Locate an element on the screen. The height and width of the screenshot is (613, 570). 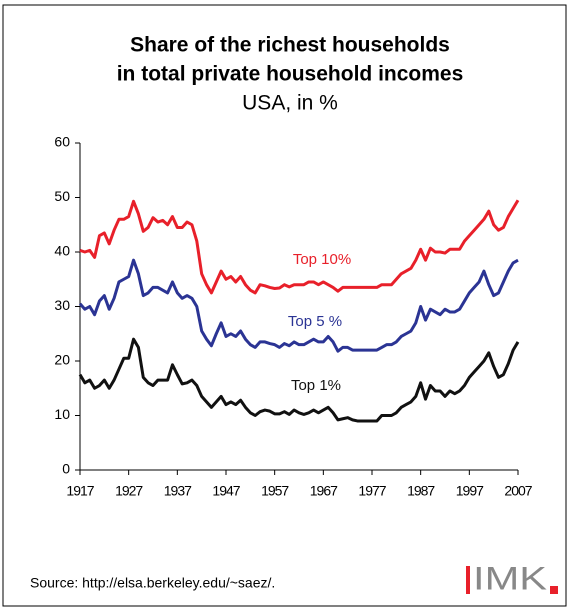
x-tick-label: 1977 is located at coordinates (372, 491).